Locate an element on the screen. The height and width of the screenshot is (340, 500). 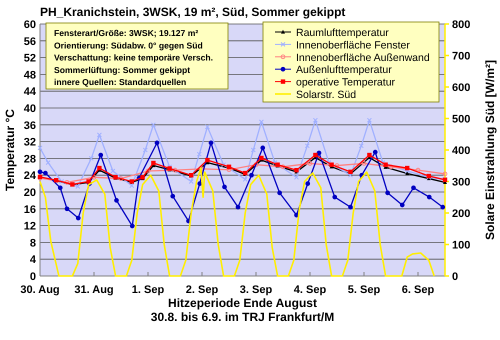
y-tick-label: 44 is located at coordinates (30, 92).